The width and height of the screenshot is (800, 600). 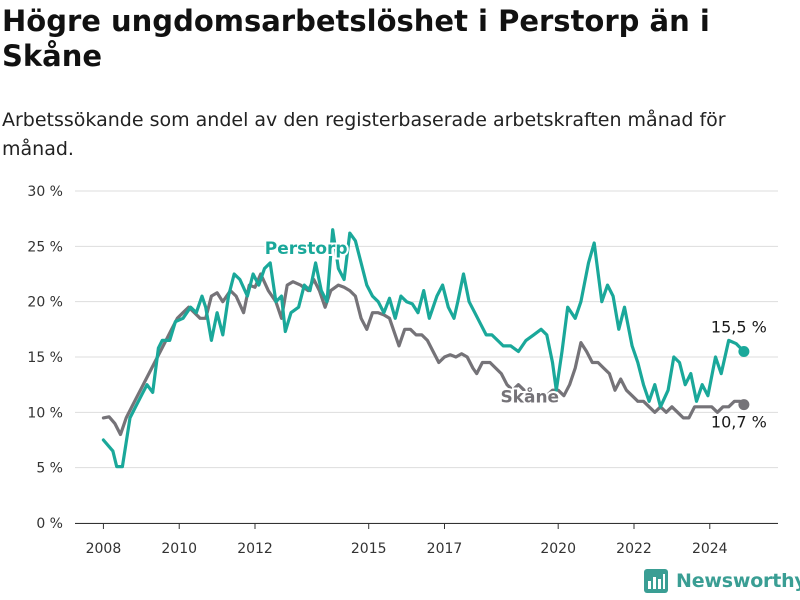 What do you see at coordinates (104, 549) in the screenshot?
I see `x-tick-label: 2008` at bounding box center [104, 549].